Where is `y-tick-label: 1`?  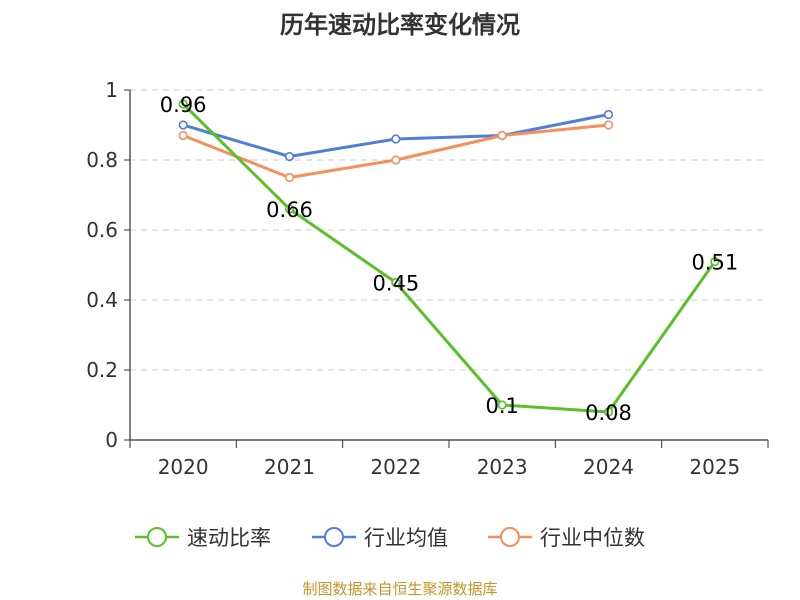
y-tick-label: 1 is located at coordinates (111, 90).